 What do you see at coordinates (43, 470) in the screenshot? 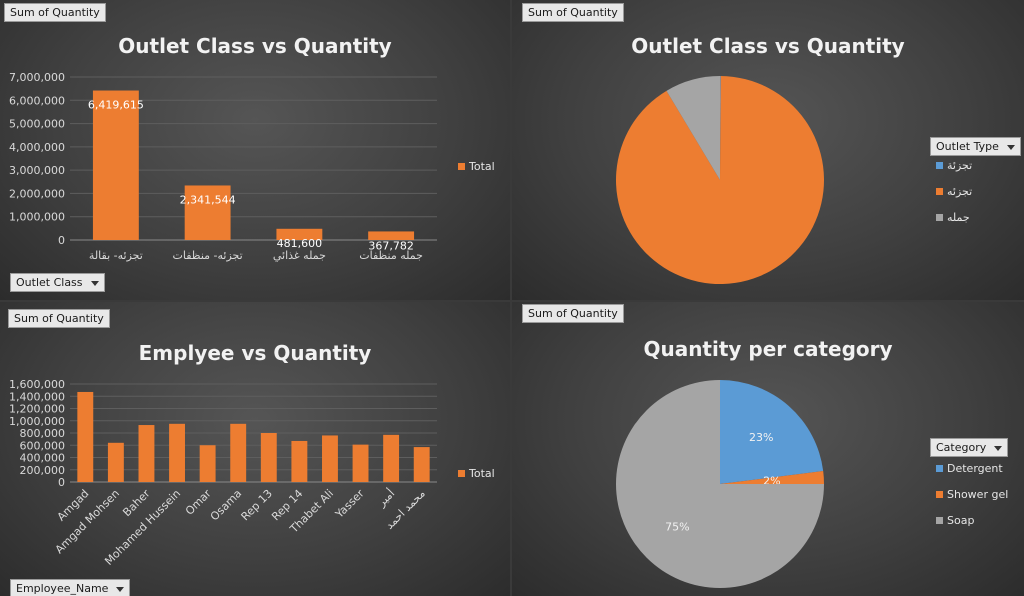
I see `y-tick-label: 200,000` at bounding box center [43, 470].